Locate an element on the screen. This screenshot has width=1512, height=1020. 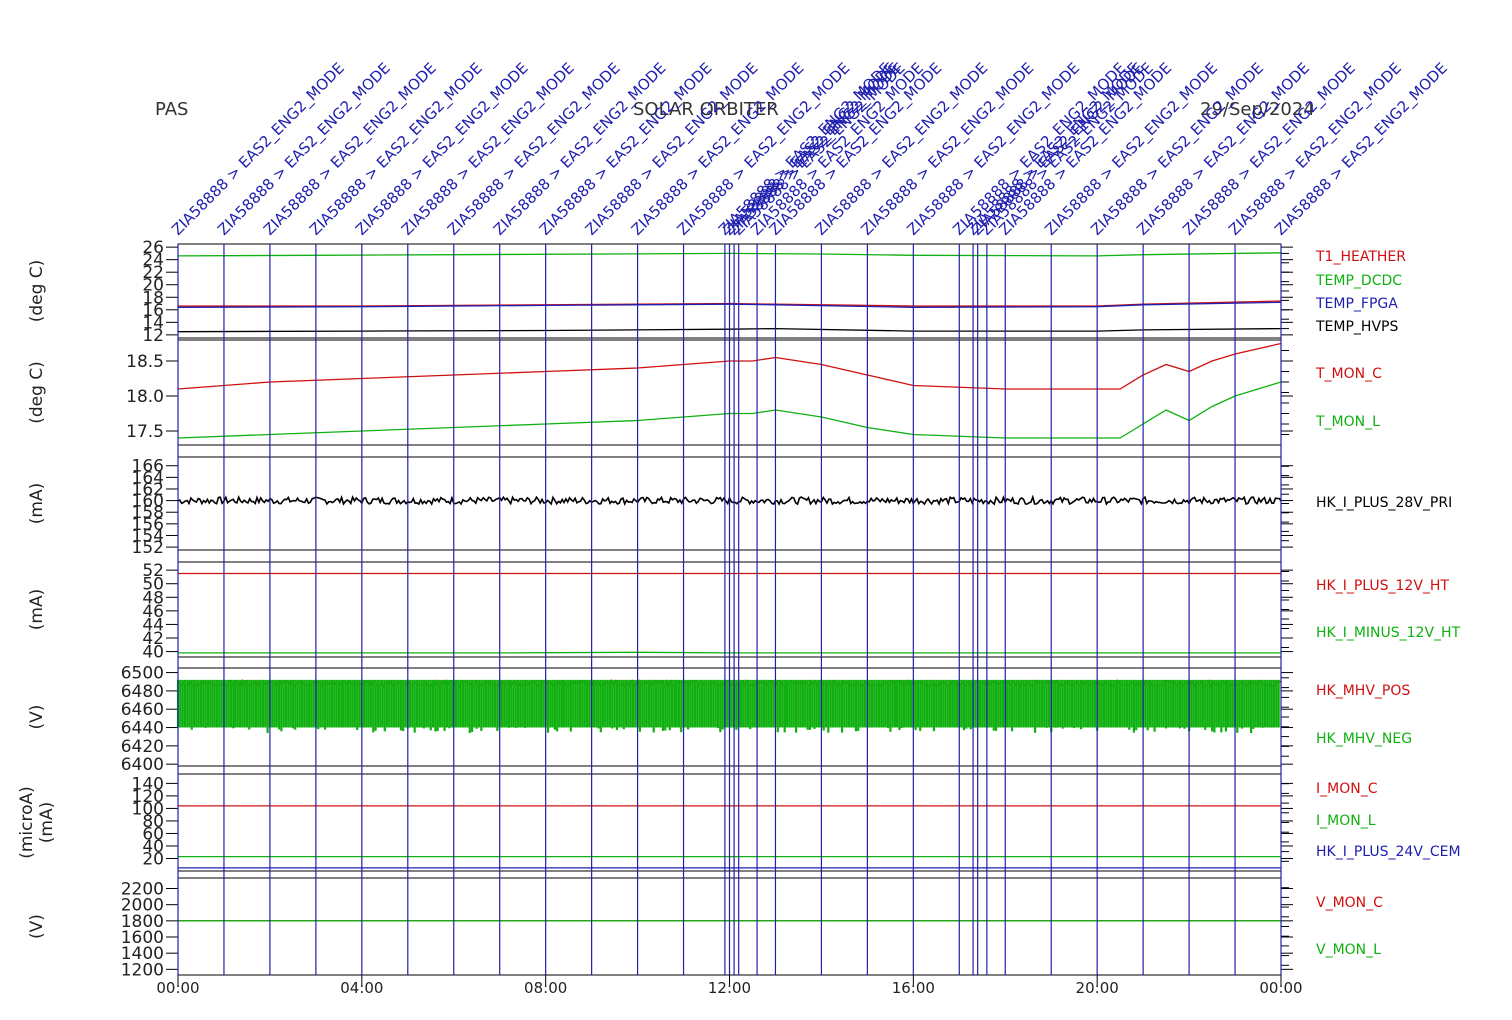
legend-t_mon_c: T_MON_C is located at coordinates (1348, 374).